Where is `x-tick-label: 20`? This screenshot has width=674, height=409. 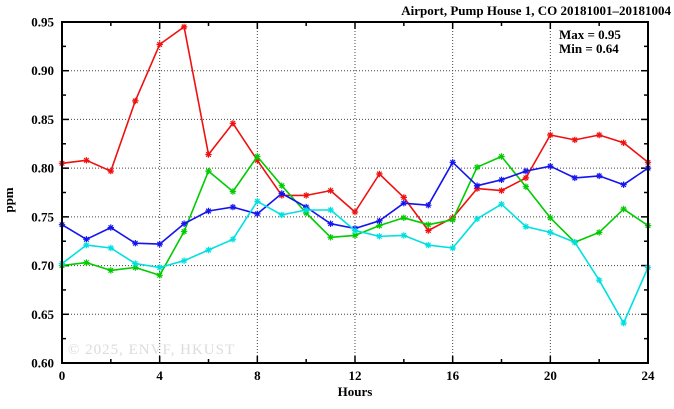
x-tick-label: 20 is located at coordinates (550, 375).